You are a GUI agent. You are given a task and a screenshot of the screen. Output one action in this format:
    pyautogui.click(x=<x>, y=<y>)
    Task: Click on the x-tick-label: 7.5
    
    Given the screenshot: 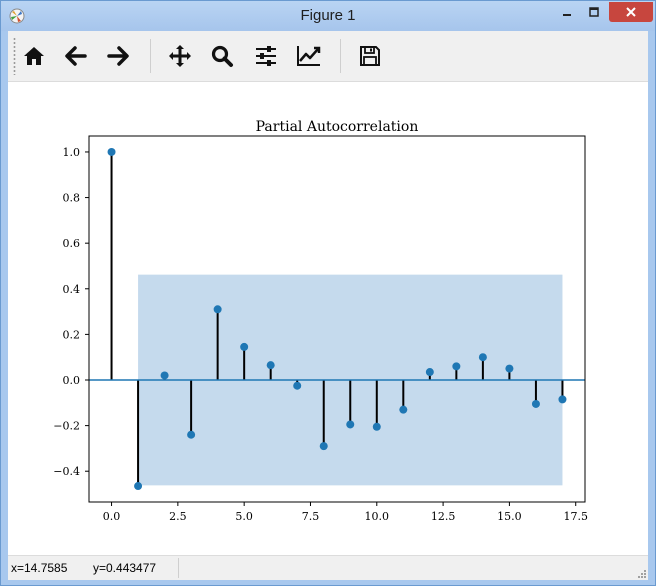 What is the action you would take?
    pyautogui.click(x=311, y=516)
    